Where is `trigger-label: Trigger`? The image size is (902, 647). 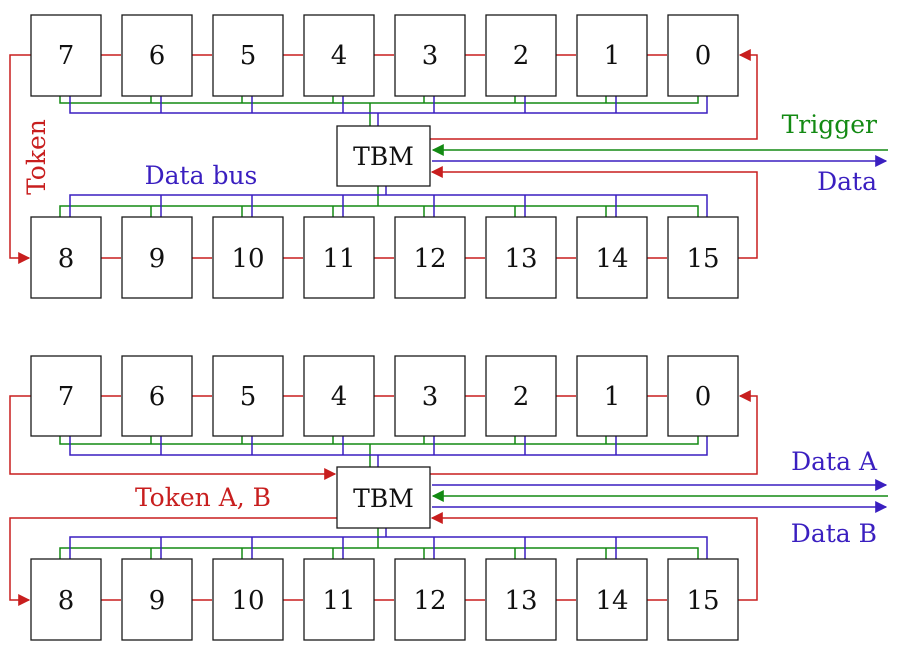
trigger-label: Trigger is located at coordinates (829, 124).